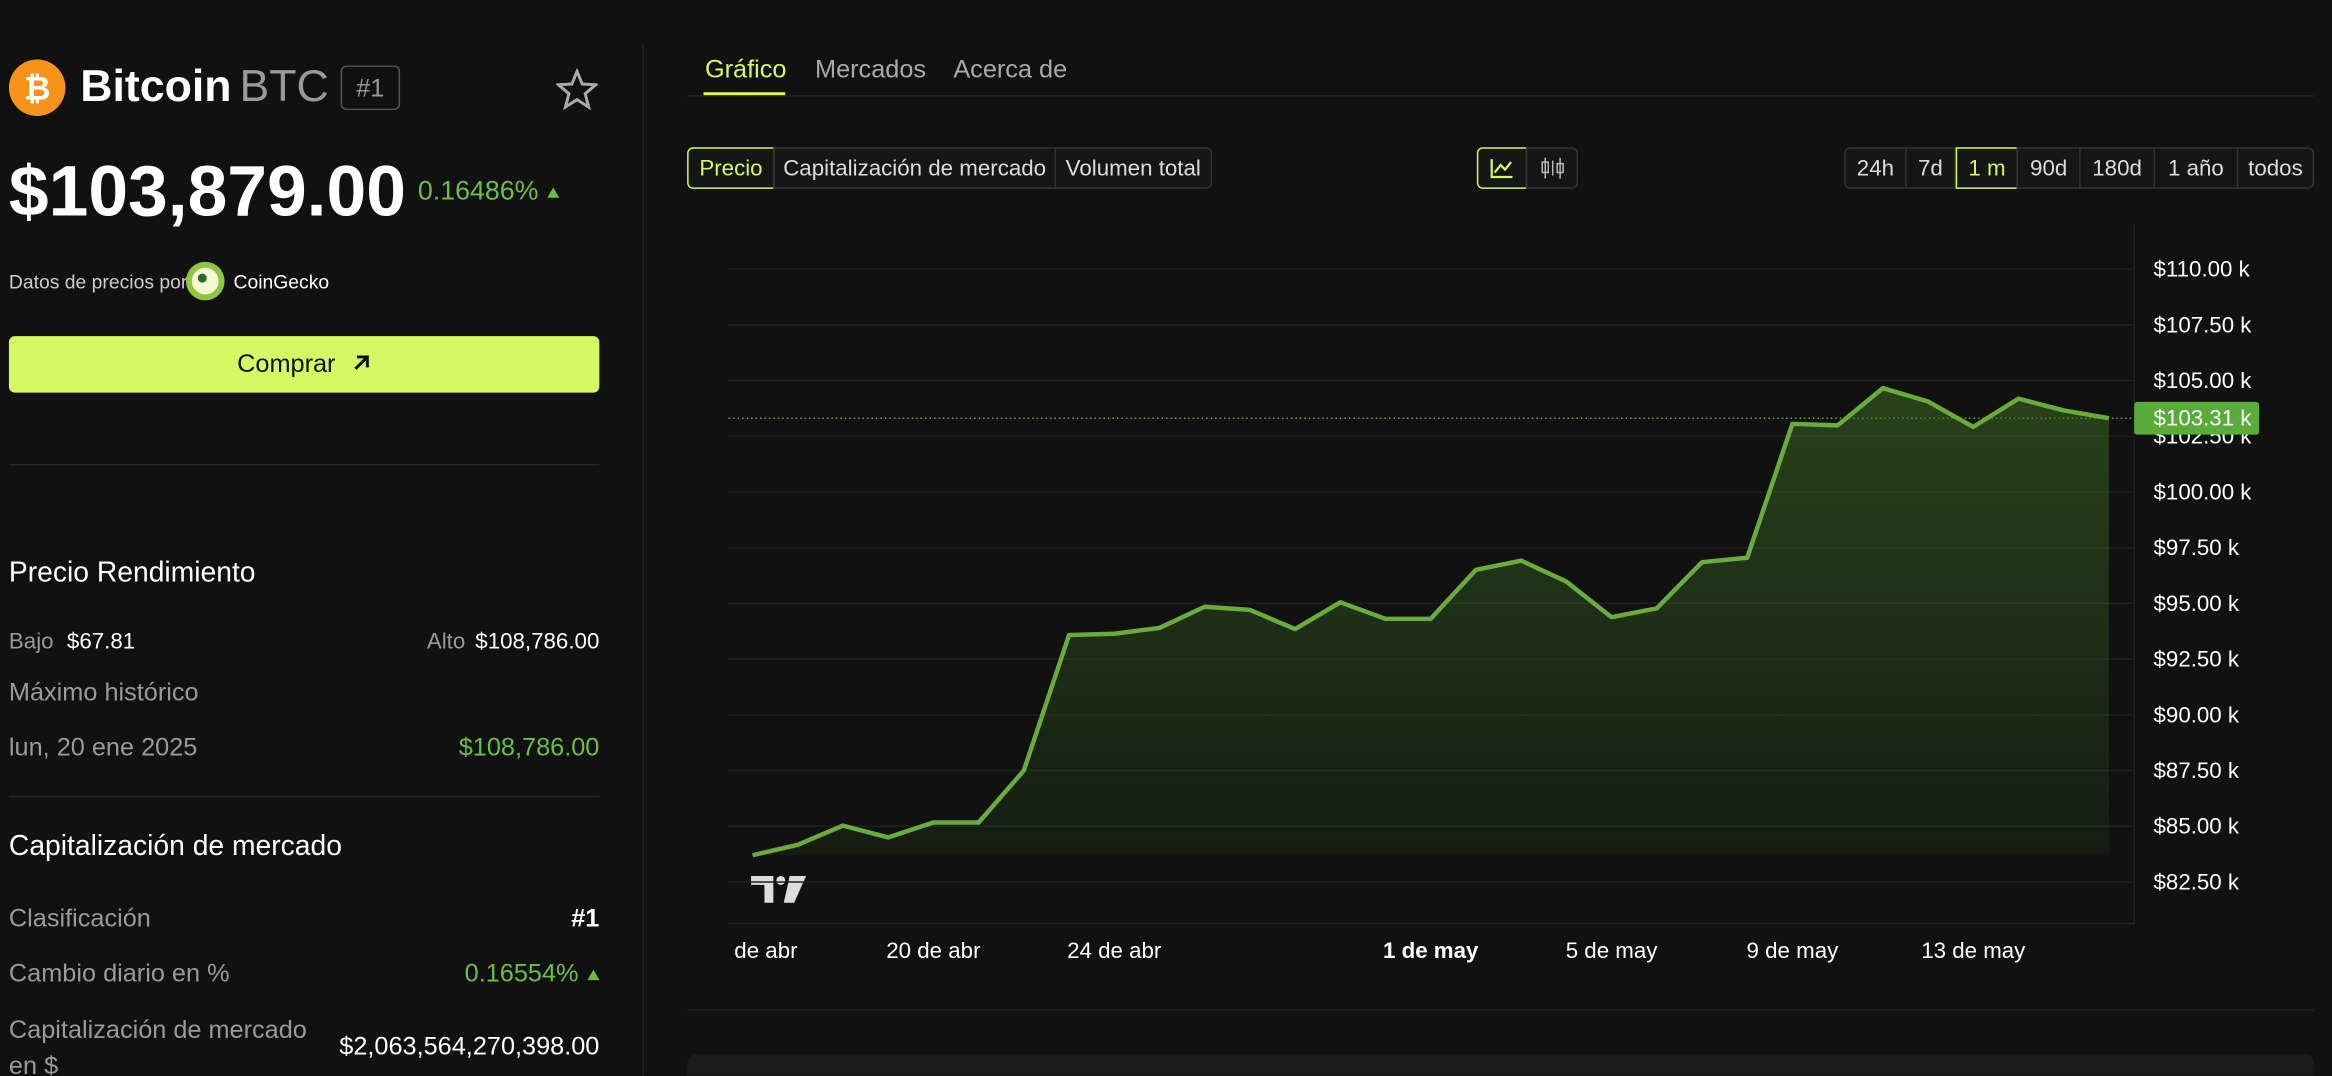  What do you see at coordinates (1501, 169) in the screenshot?
I see `line-icon` at bounding box center [1501, 169].